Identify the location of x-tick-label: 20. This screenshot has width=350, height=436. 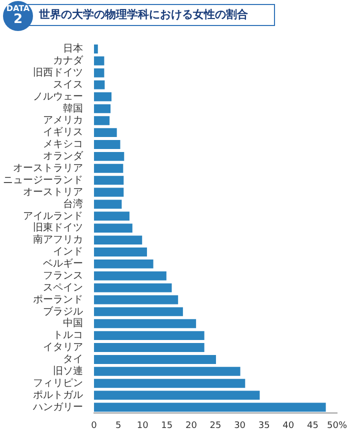
(191, 425).